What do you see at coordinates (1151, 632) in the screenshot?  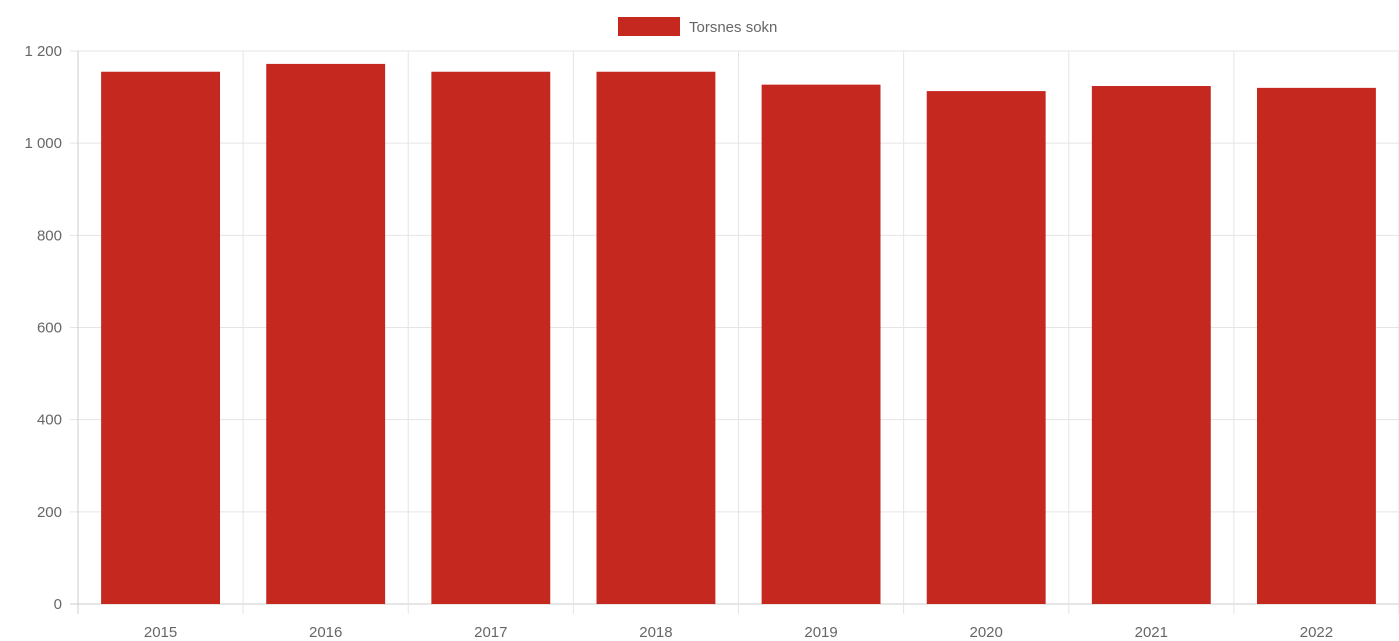 I see `x-tick-label: 2021` at bounding box center [1151, 632].